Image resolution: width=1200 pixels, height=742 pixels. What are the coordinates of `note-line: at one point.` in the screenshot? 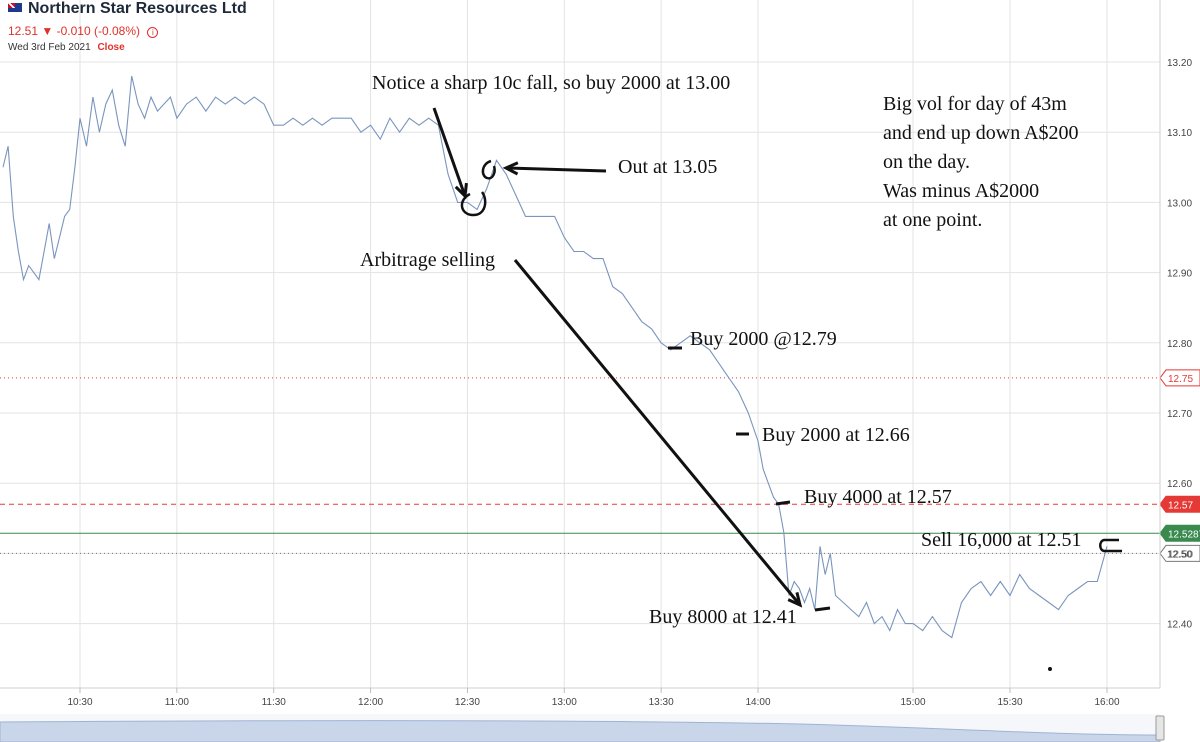 It's located at (932, 220).